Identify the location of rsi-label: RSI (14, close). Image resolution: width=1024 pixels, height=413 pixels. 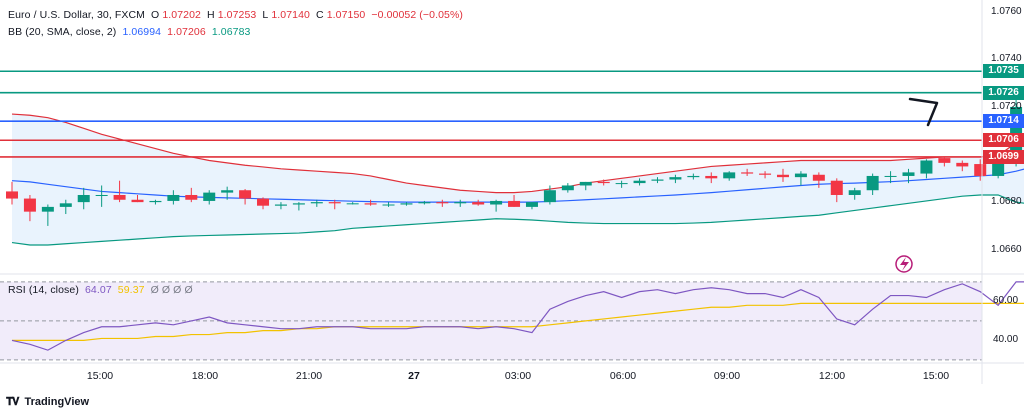
(43, 290).